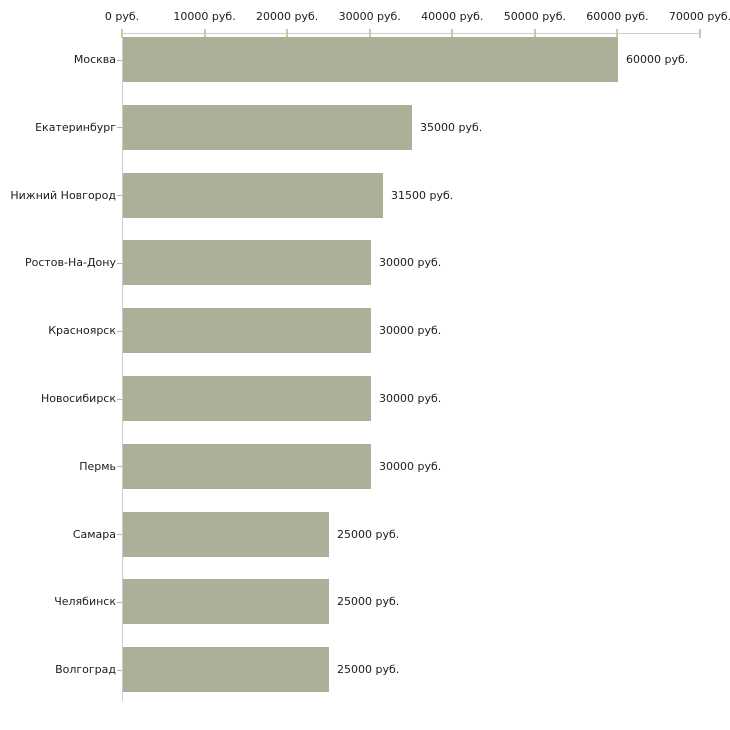  Describe the element at coordinates (451, 127) in the screenshot. I see `value-label: 35000 руб.` at that location.